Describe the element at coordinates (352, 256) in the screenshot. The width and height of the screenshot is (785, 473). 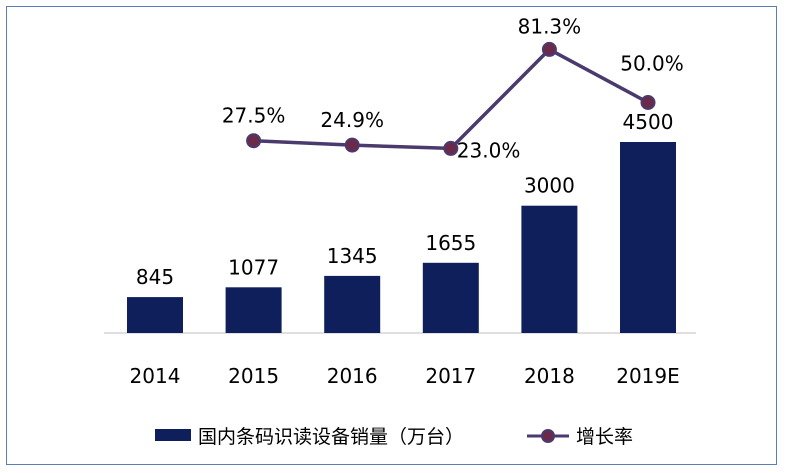
I see `bar-value-label-2016: 1345` at that location.